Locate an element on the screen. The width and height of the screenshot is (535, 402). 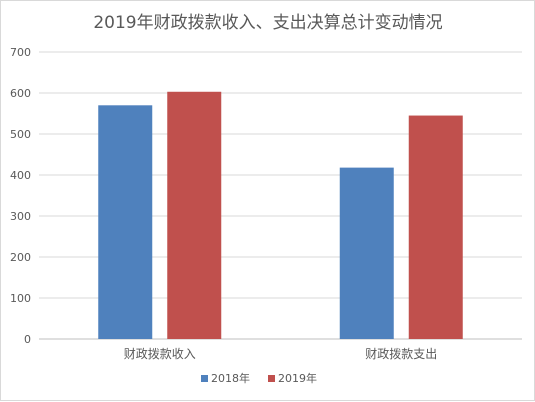
y-tick-label: 200 is located at coordinates (20, 257).